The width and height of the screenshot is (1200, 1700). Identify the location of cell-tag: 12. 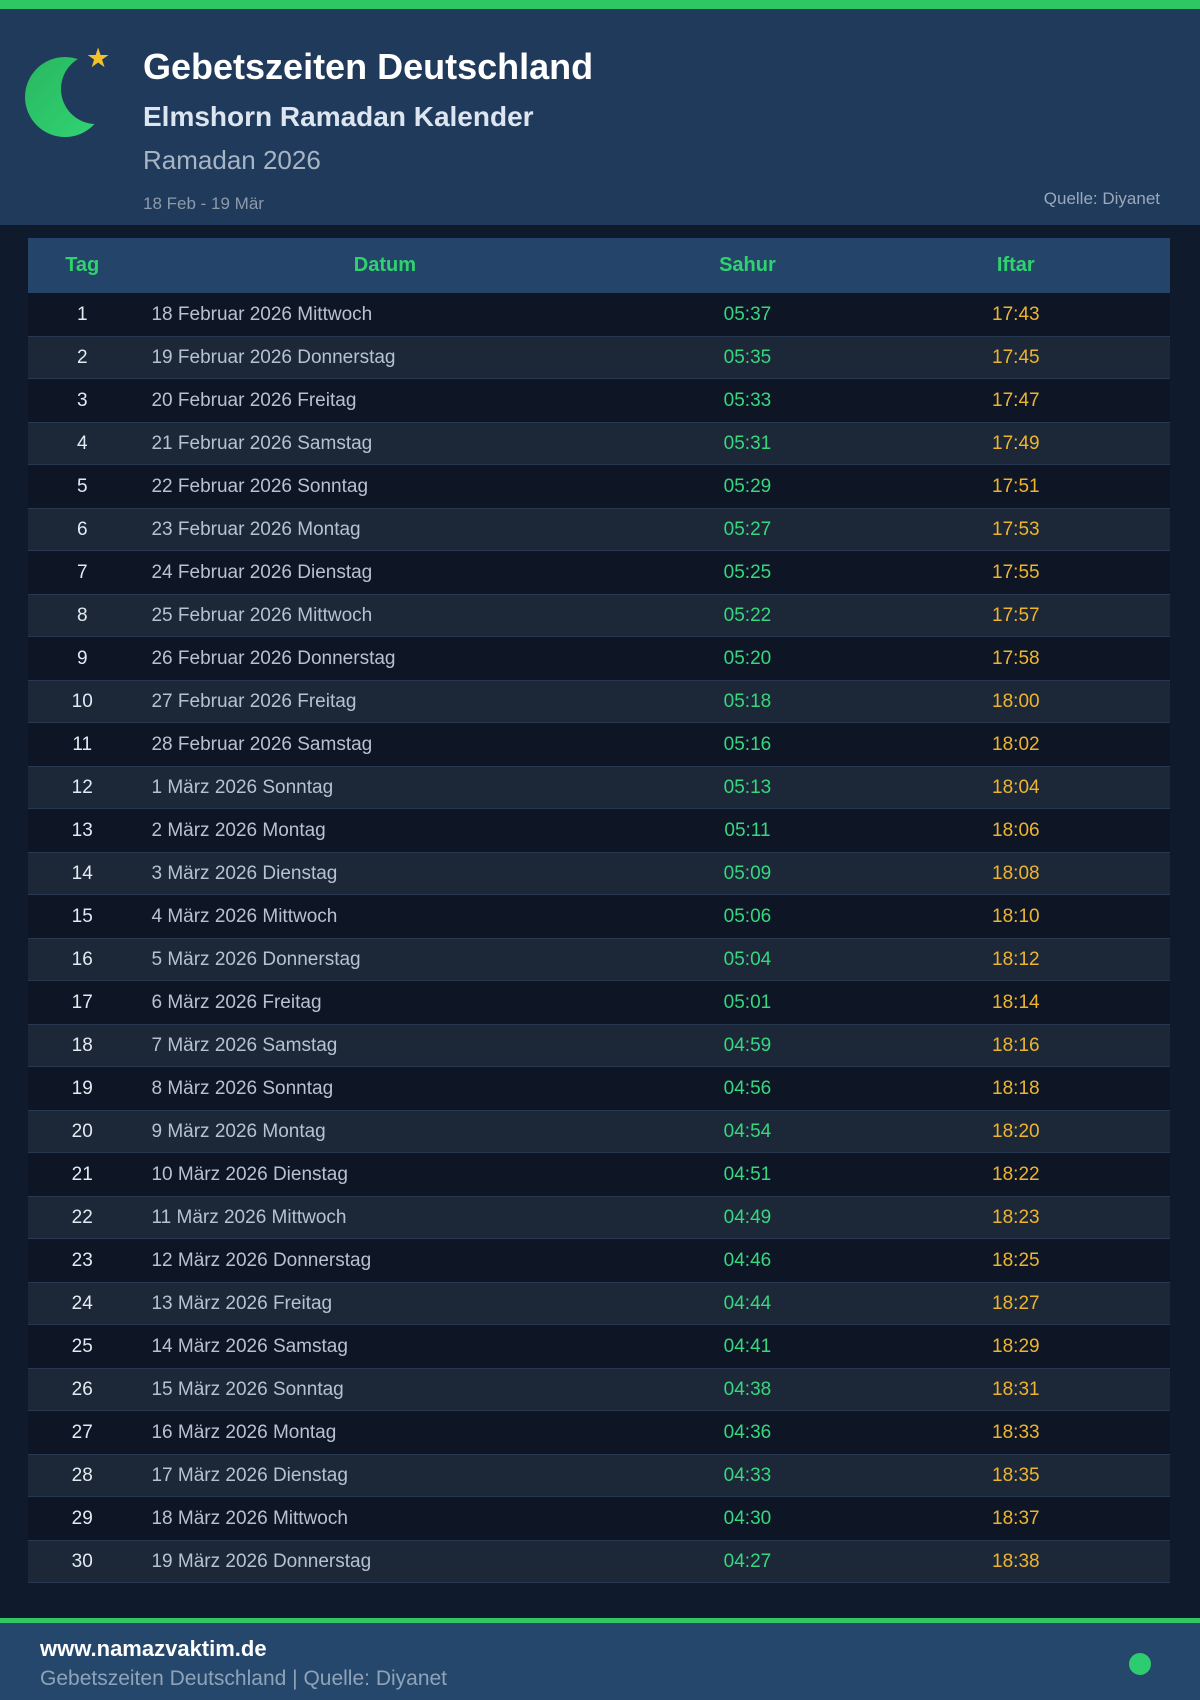
(82, 787).